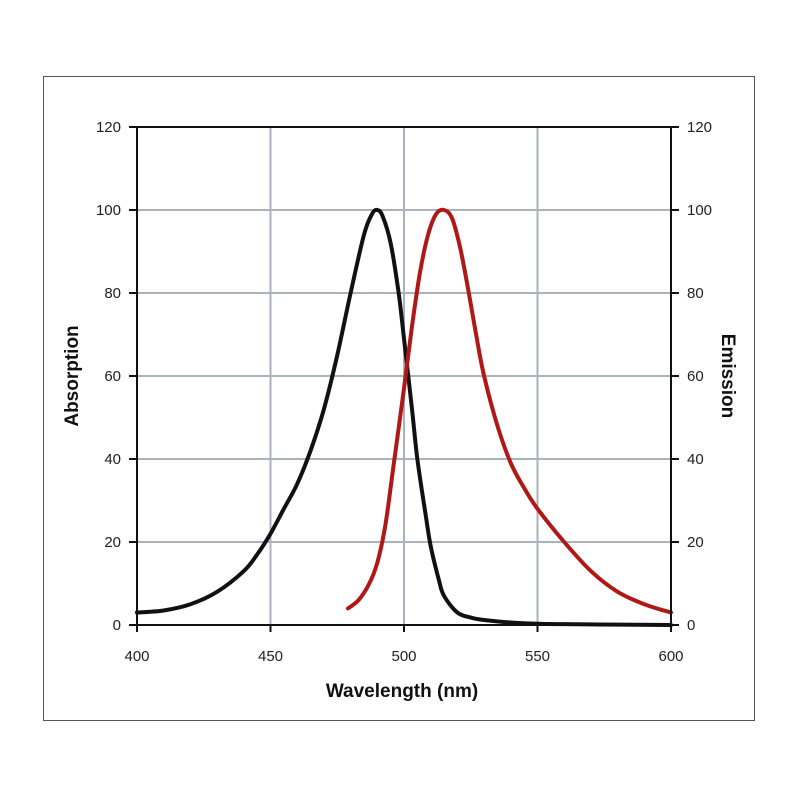 The image size is (800, 800). I want to click on y-axis-ticks: 0 20 40 60 80 100 120, so click(116, 376).